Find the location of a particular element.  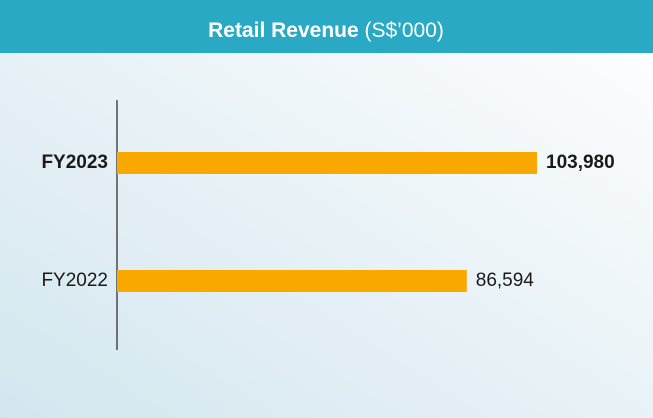

header-band is located at coordinates (326, 26).